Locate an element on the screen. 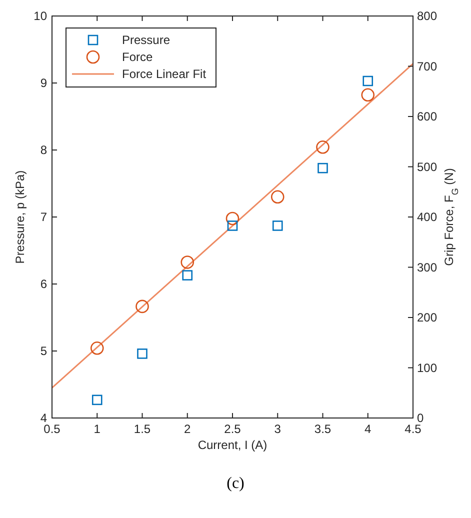 The image size is (471, 518). legend-label: Force Linear Fit is located at coordinates (164, 74).